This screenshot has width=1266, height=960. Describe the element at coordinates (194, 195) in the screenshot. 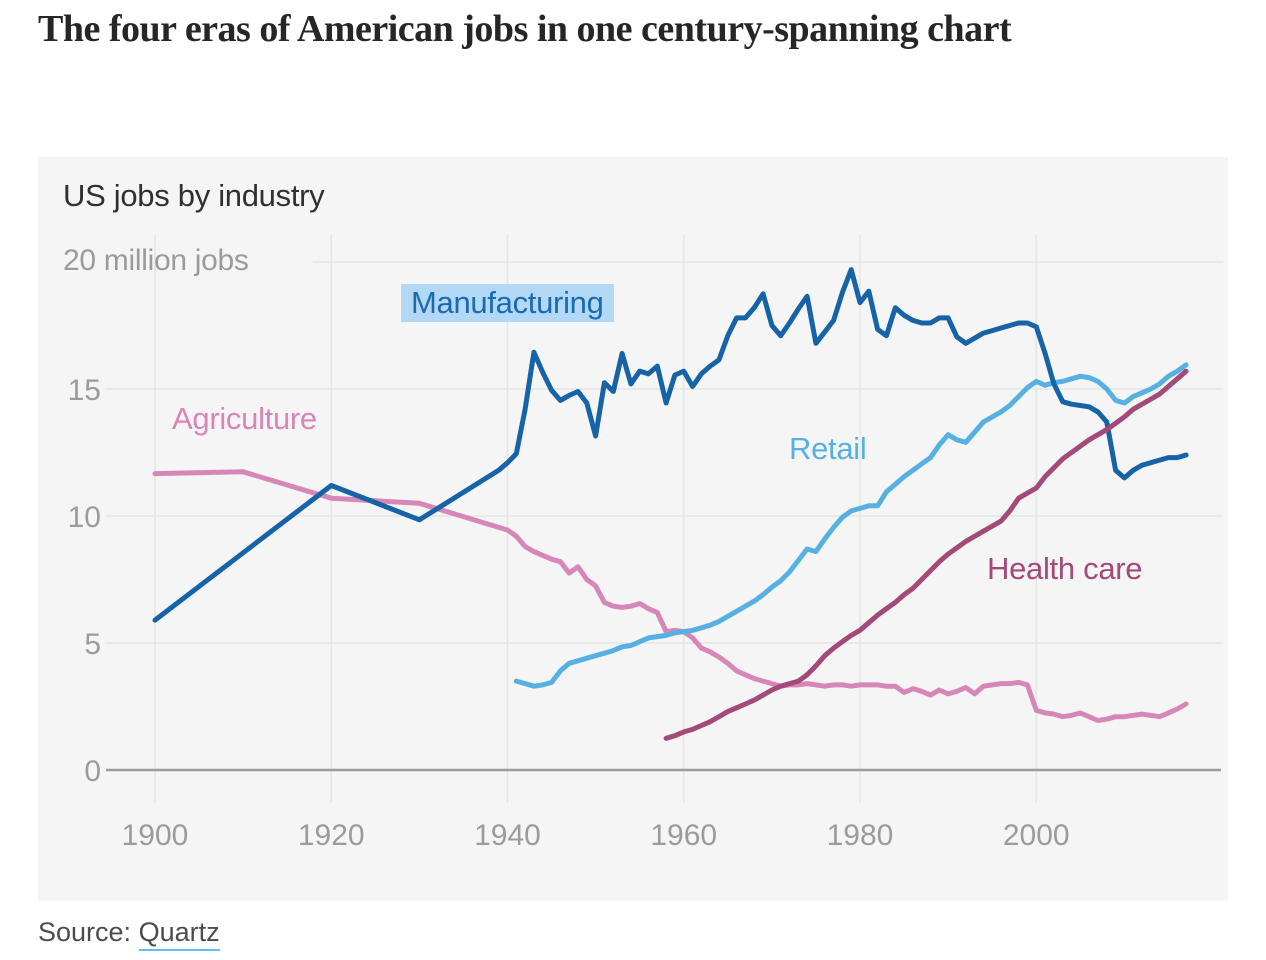

I see `chart-title: US jobs by industry` at that location.